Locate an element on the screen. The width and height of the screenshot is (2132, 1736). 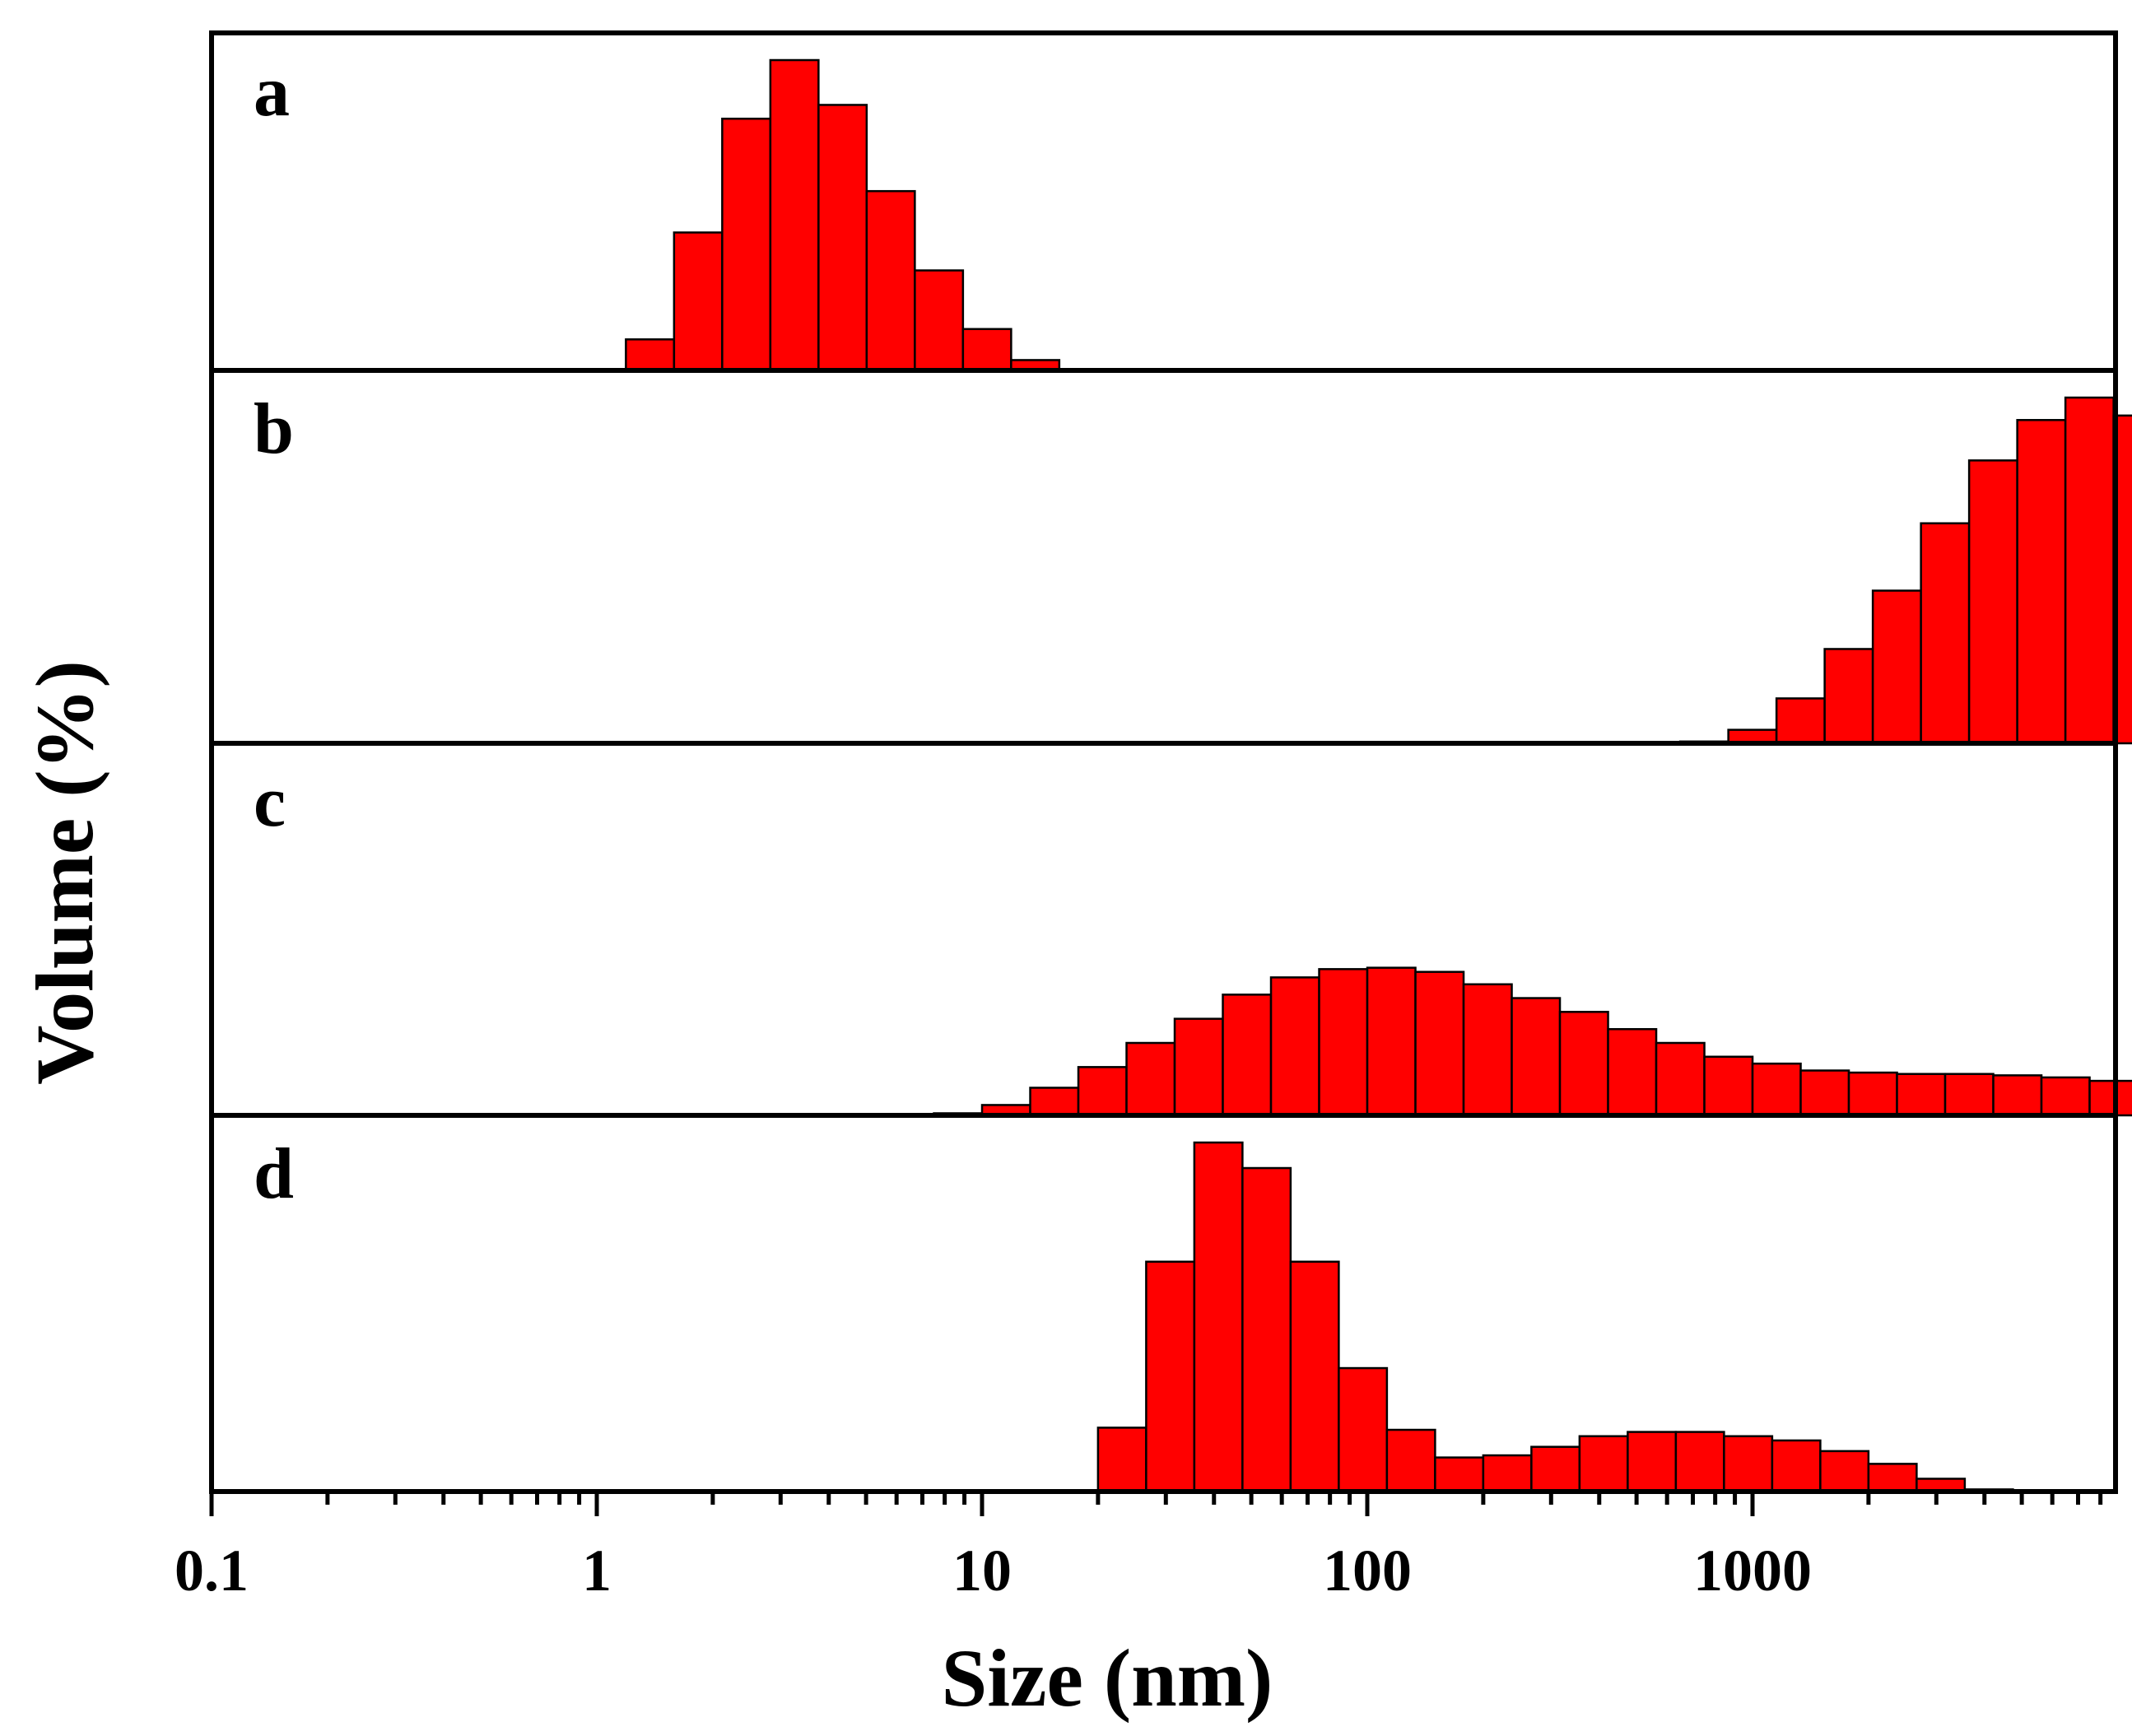
panel-label-a: a is located at coordinates (272, 92).